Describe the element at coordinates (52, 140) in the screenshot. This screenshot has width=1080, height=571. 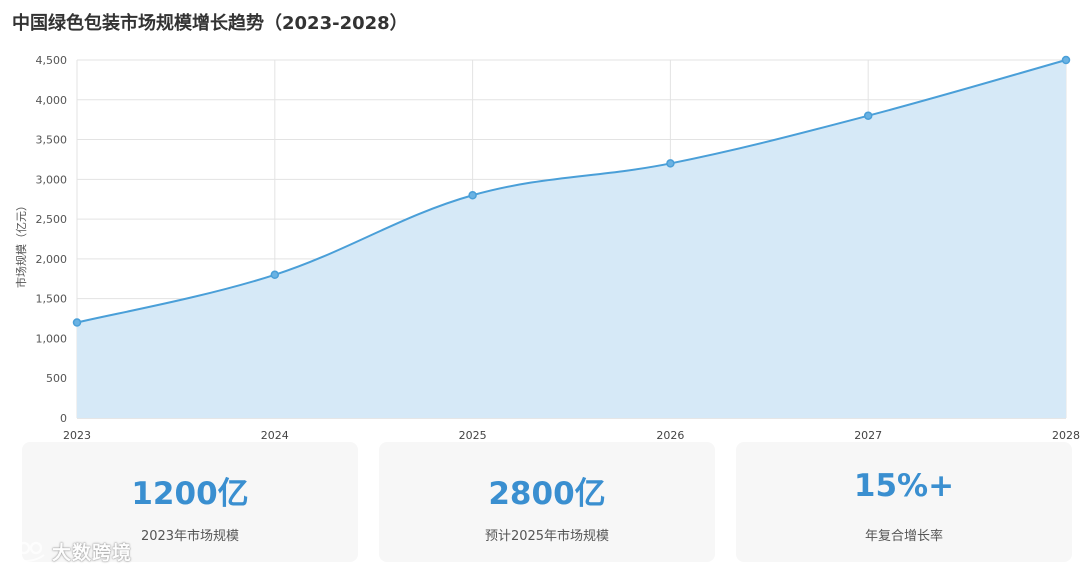
I see `y-tick-label: 3,500` at that location.